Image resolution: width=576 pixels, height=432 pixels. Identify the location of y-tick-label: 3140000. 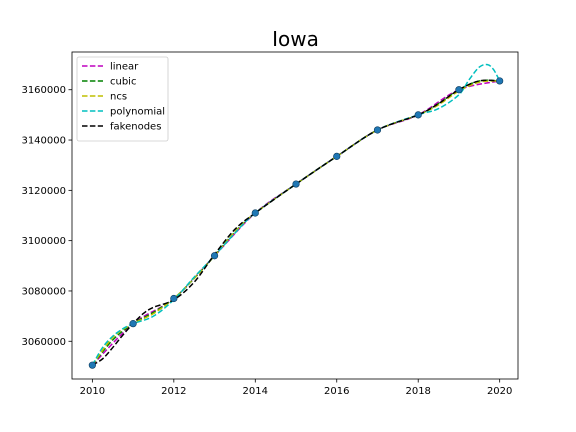
(43, 141).